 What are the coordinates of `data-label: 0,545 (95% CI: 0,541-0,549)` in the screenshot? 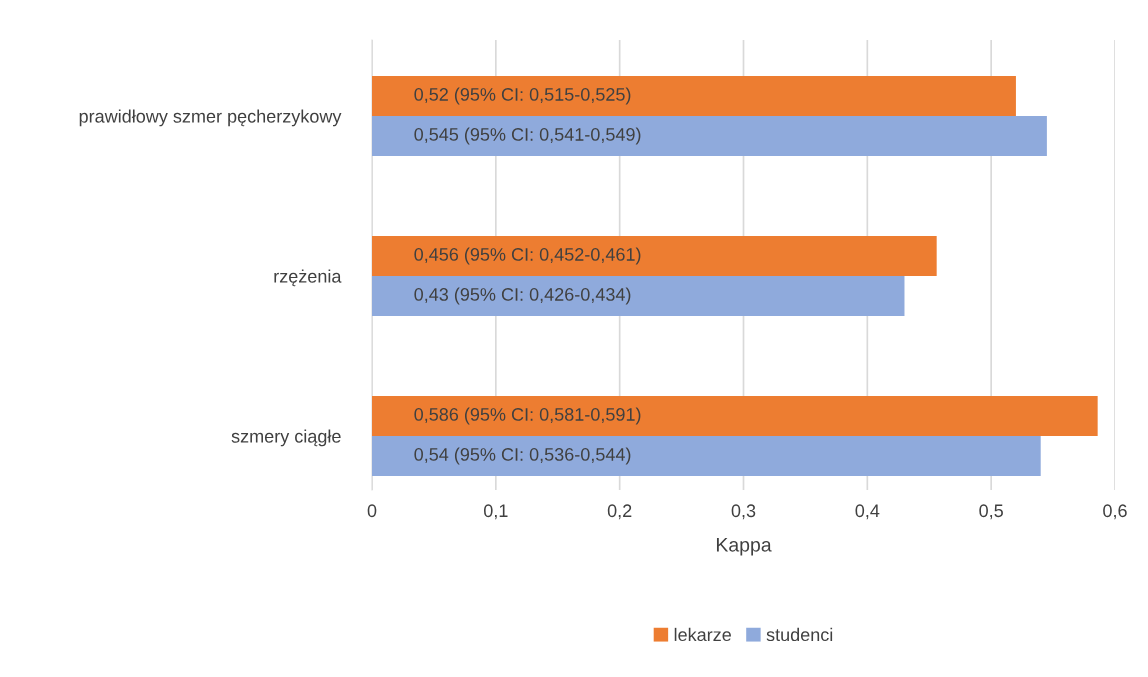 It's located at (527, 136).